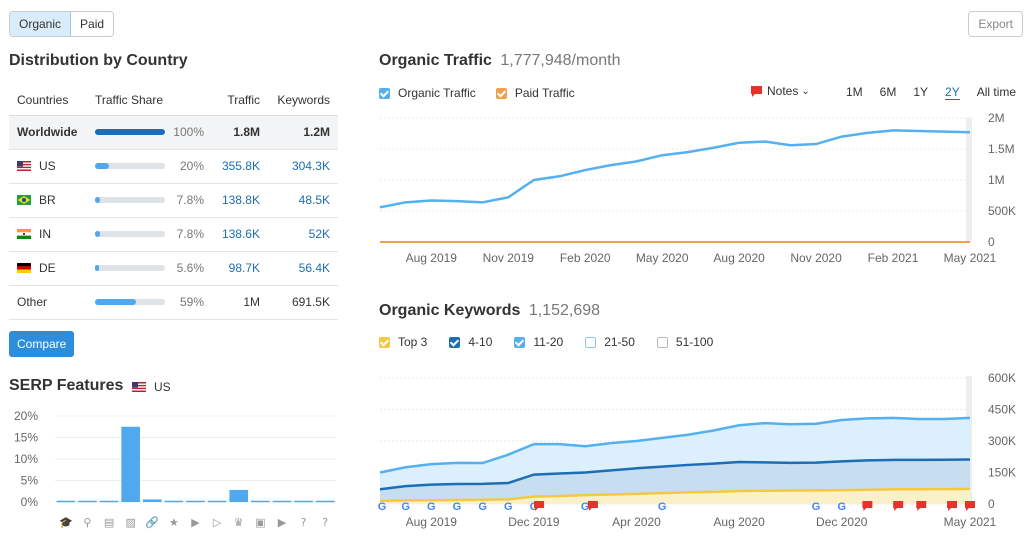  I want to click on organic-traffic-title: Organic Traffic 1,777,948/month, so click(499, 61).